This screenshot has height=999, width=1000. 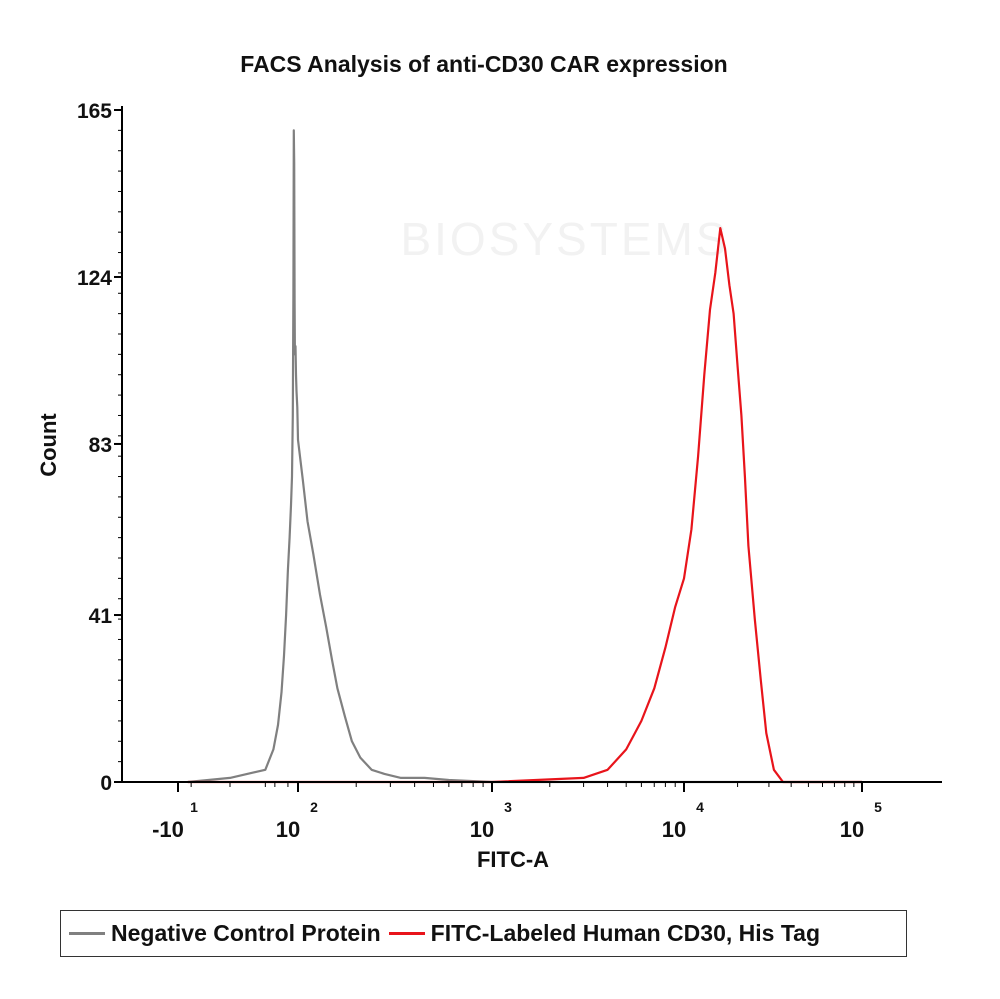 I want to click on x-tick-label-4: 10, so click(x=852, y=829).